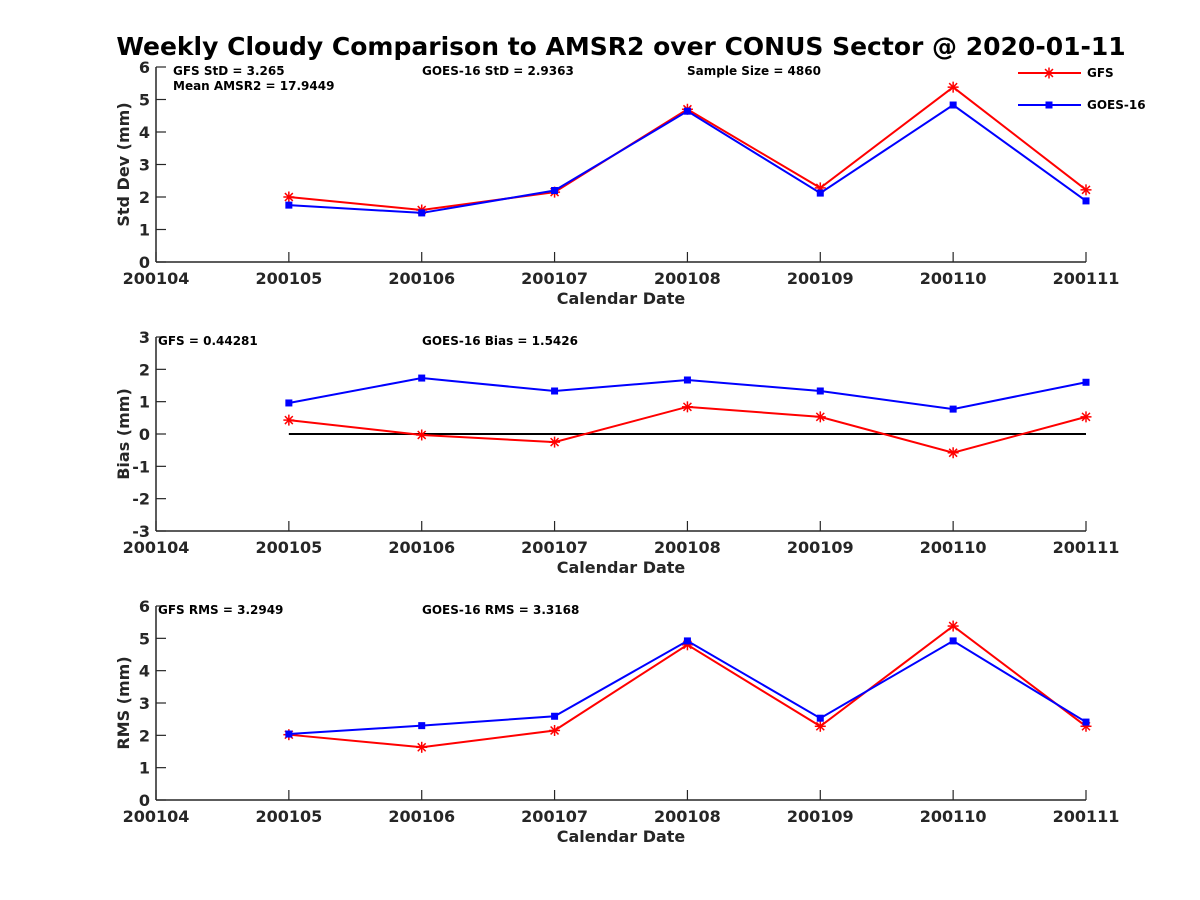 The width and height of the screenshot is (1200, 900). Describe the element at coordinates (144, 638) in the screenshot. I see `y-tick-label: 5` at that location.